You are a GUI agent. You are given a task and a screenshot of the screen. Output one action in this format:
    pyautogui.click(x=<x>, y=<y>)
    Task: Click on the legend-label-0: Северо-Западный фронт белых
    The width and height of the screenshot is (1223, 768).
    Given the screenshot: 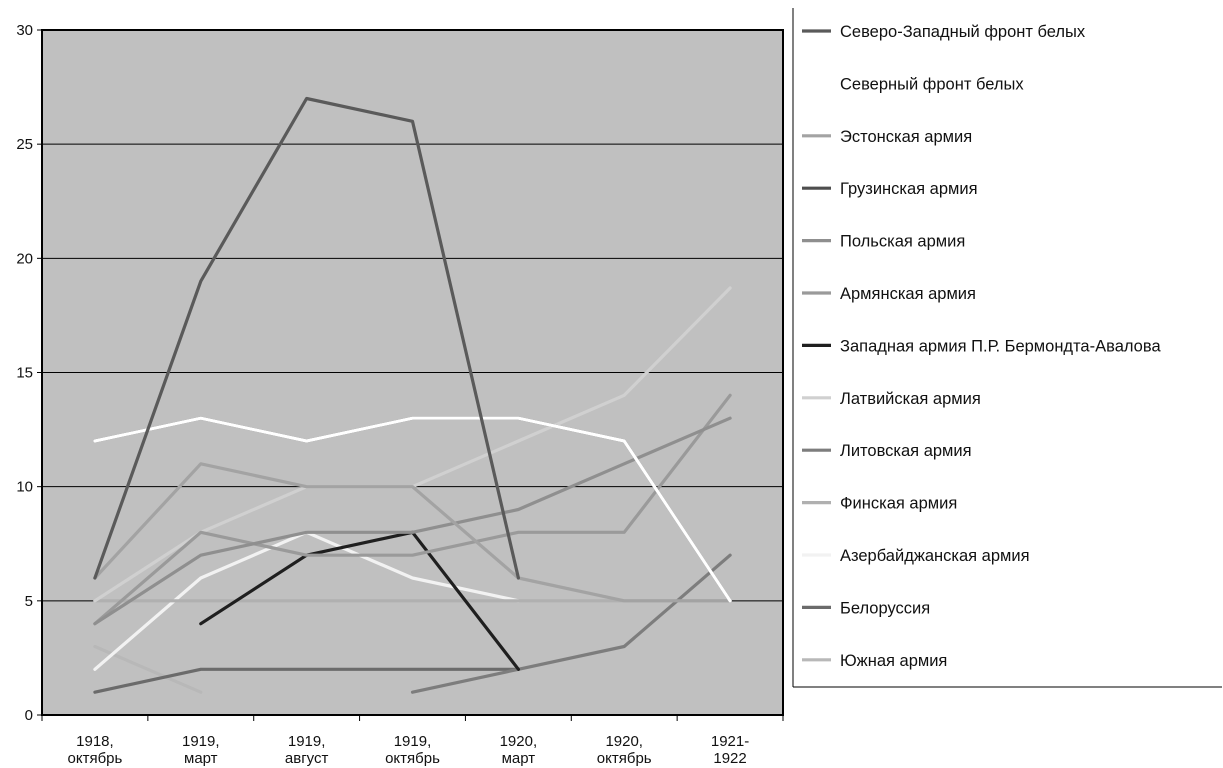 What is the action you would take?
    pyautogui.click(x=963, y=32)
    